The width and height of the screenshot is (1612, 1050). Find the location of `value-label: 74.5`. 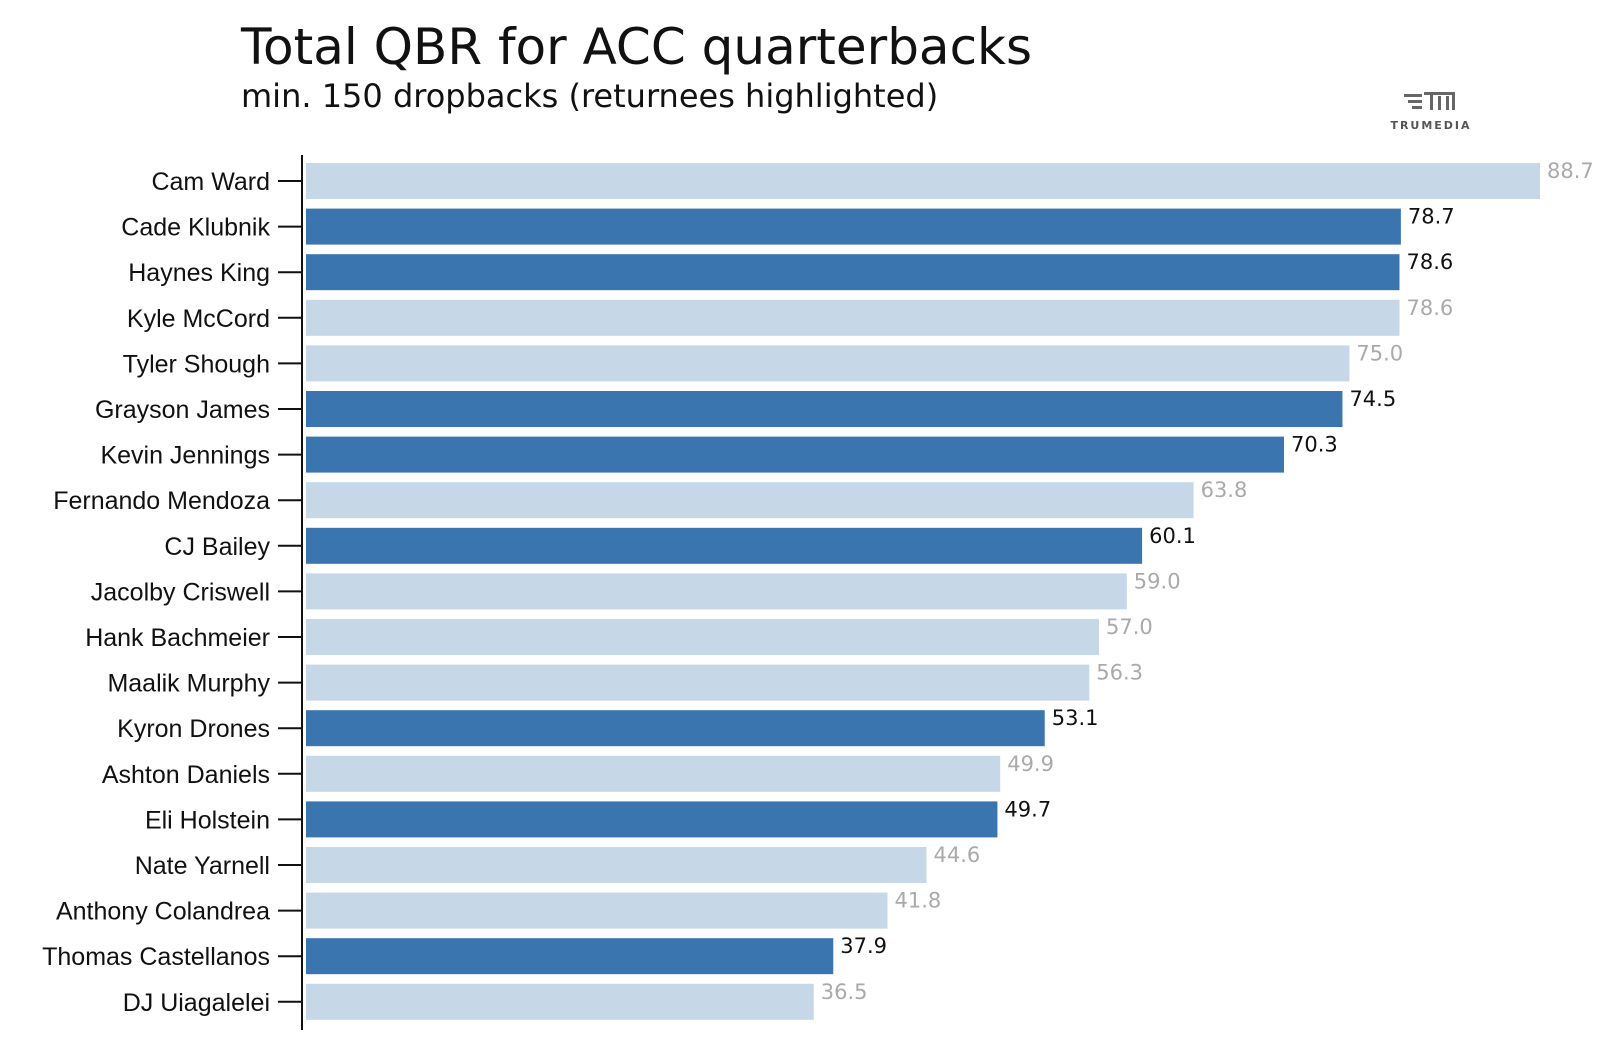

value-label: 74.5 is located at coordinates (1372, 399).